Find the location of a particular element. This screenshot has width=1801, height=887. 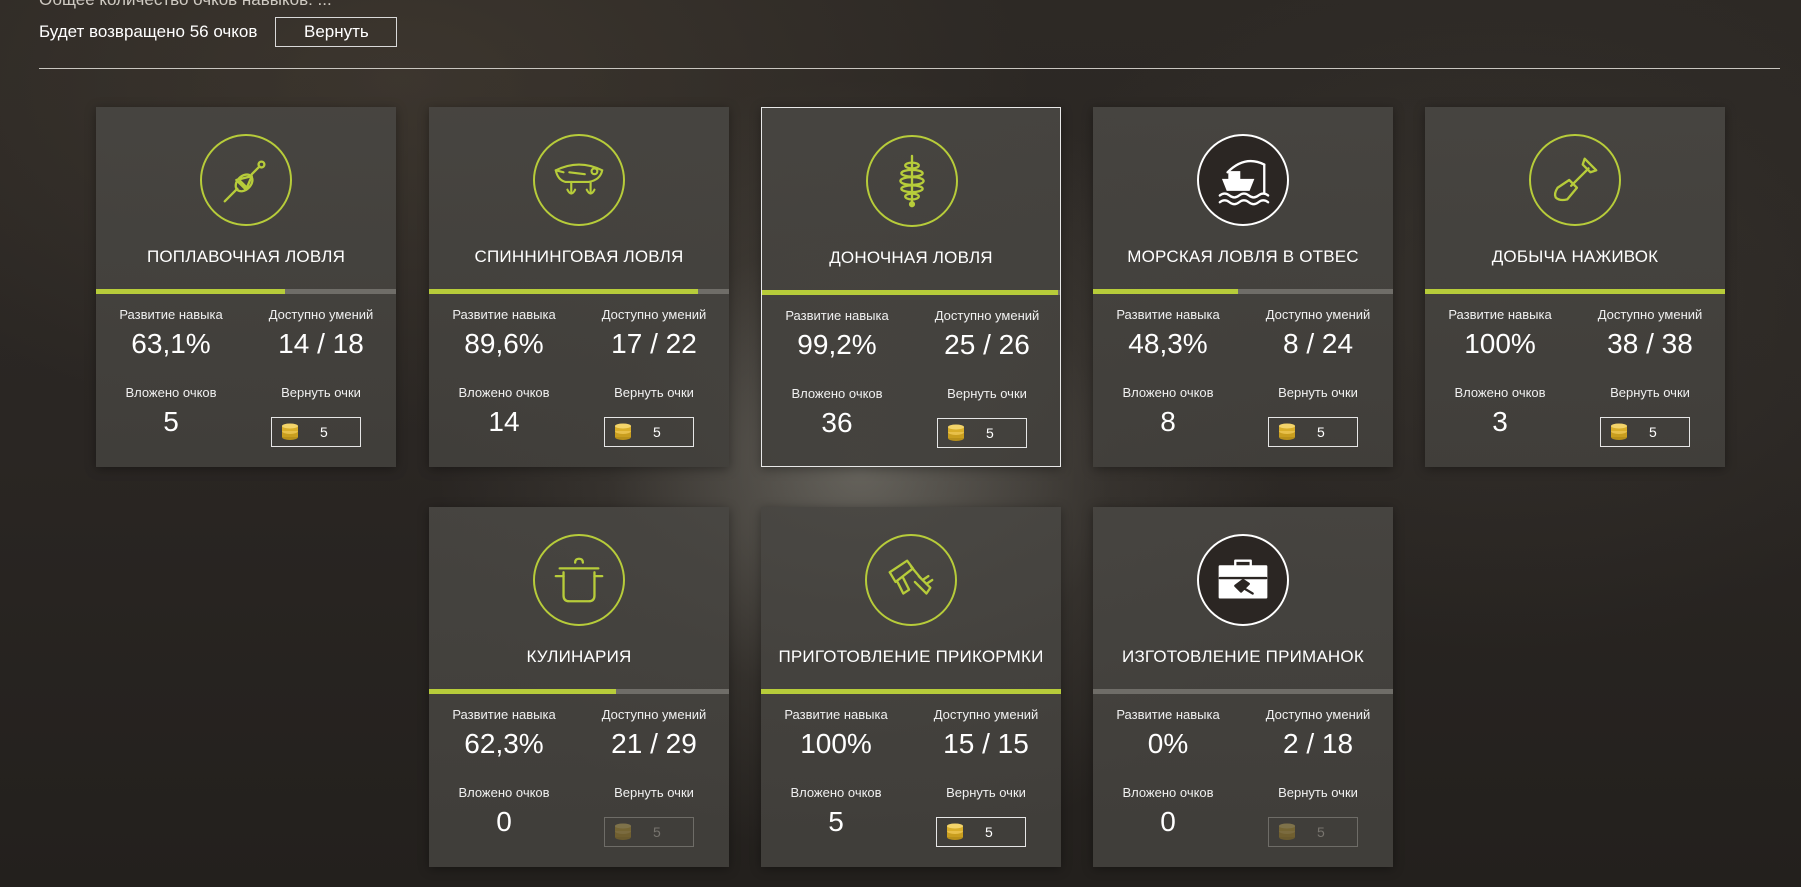

mixer-icon is located at coordinates (911, 580).